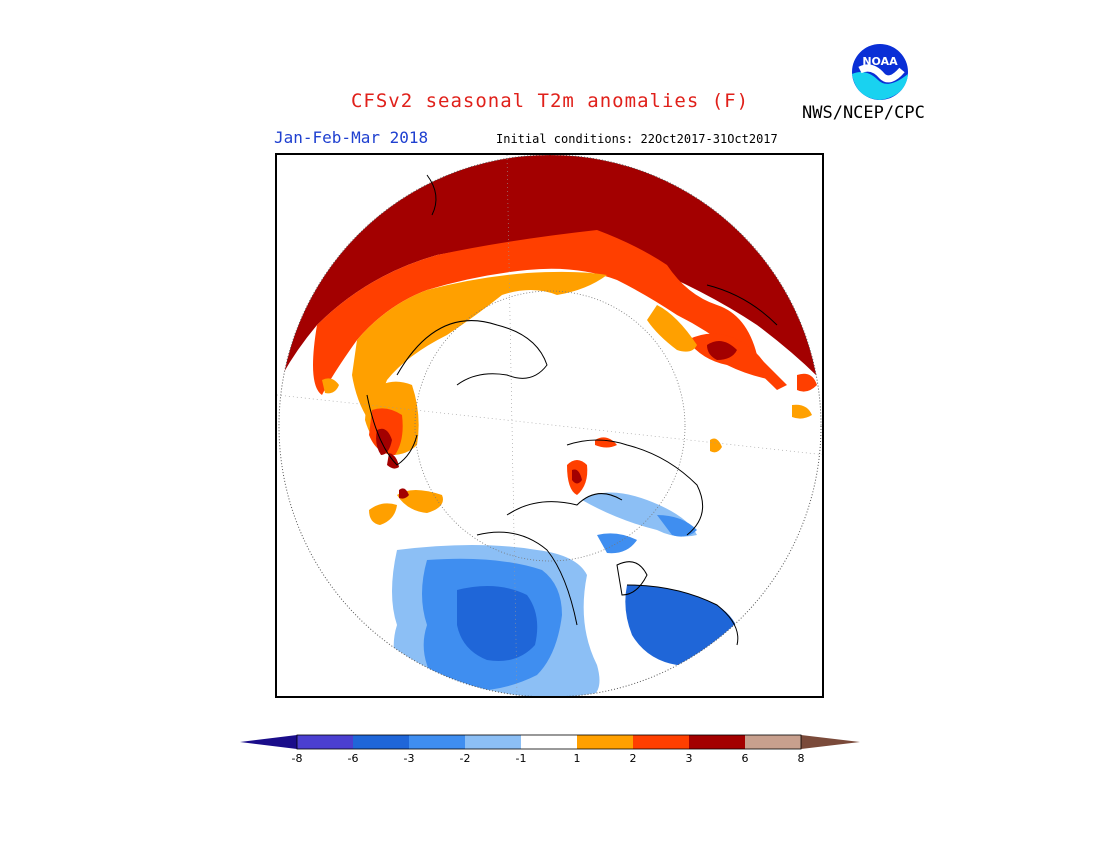 The image size is (1100, 850). What do you see at coordinates (550, 101) in the screenshot?
I see `chart-title: CFSv2 seasonal T2m anomalies (F)` at bounding box center [550, 101].